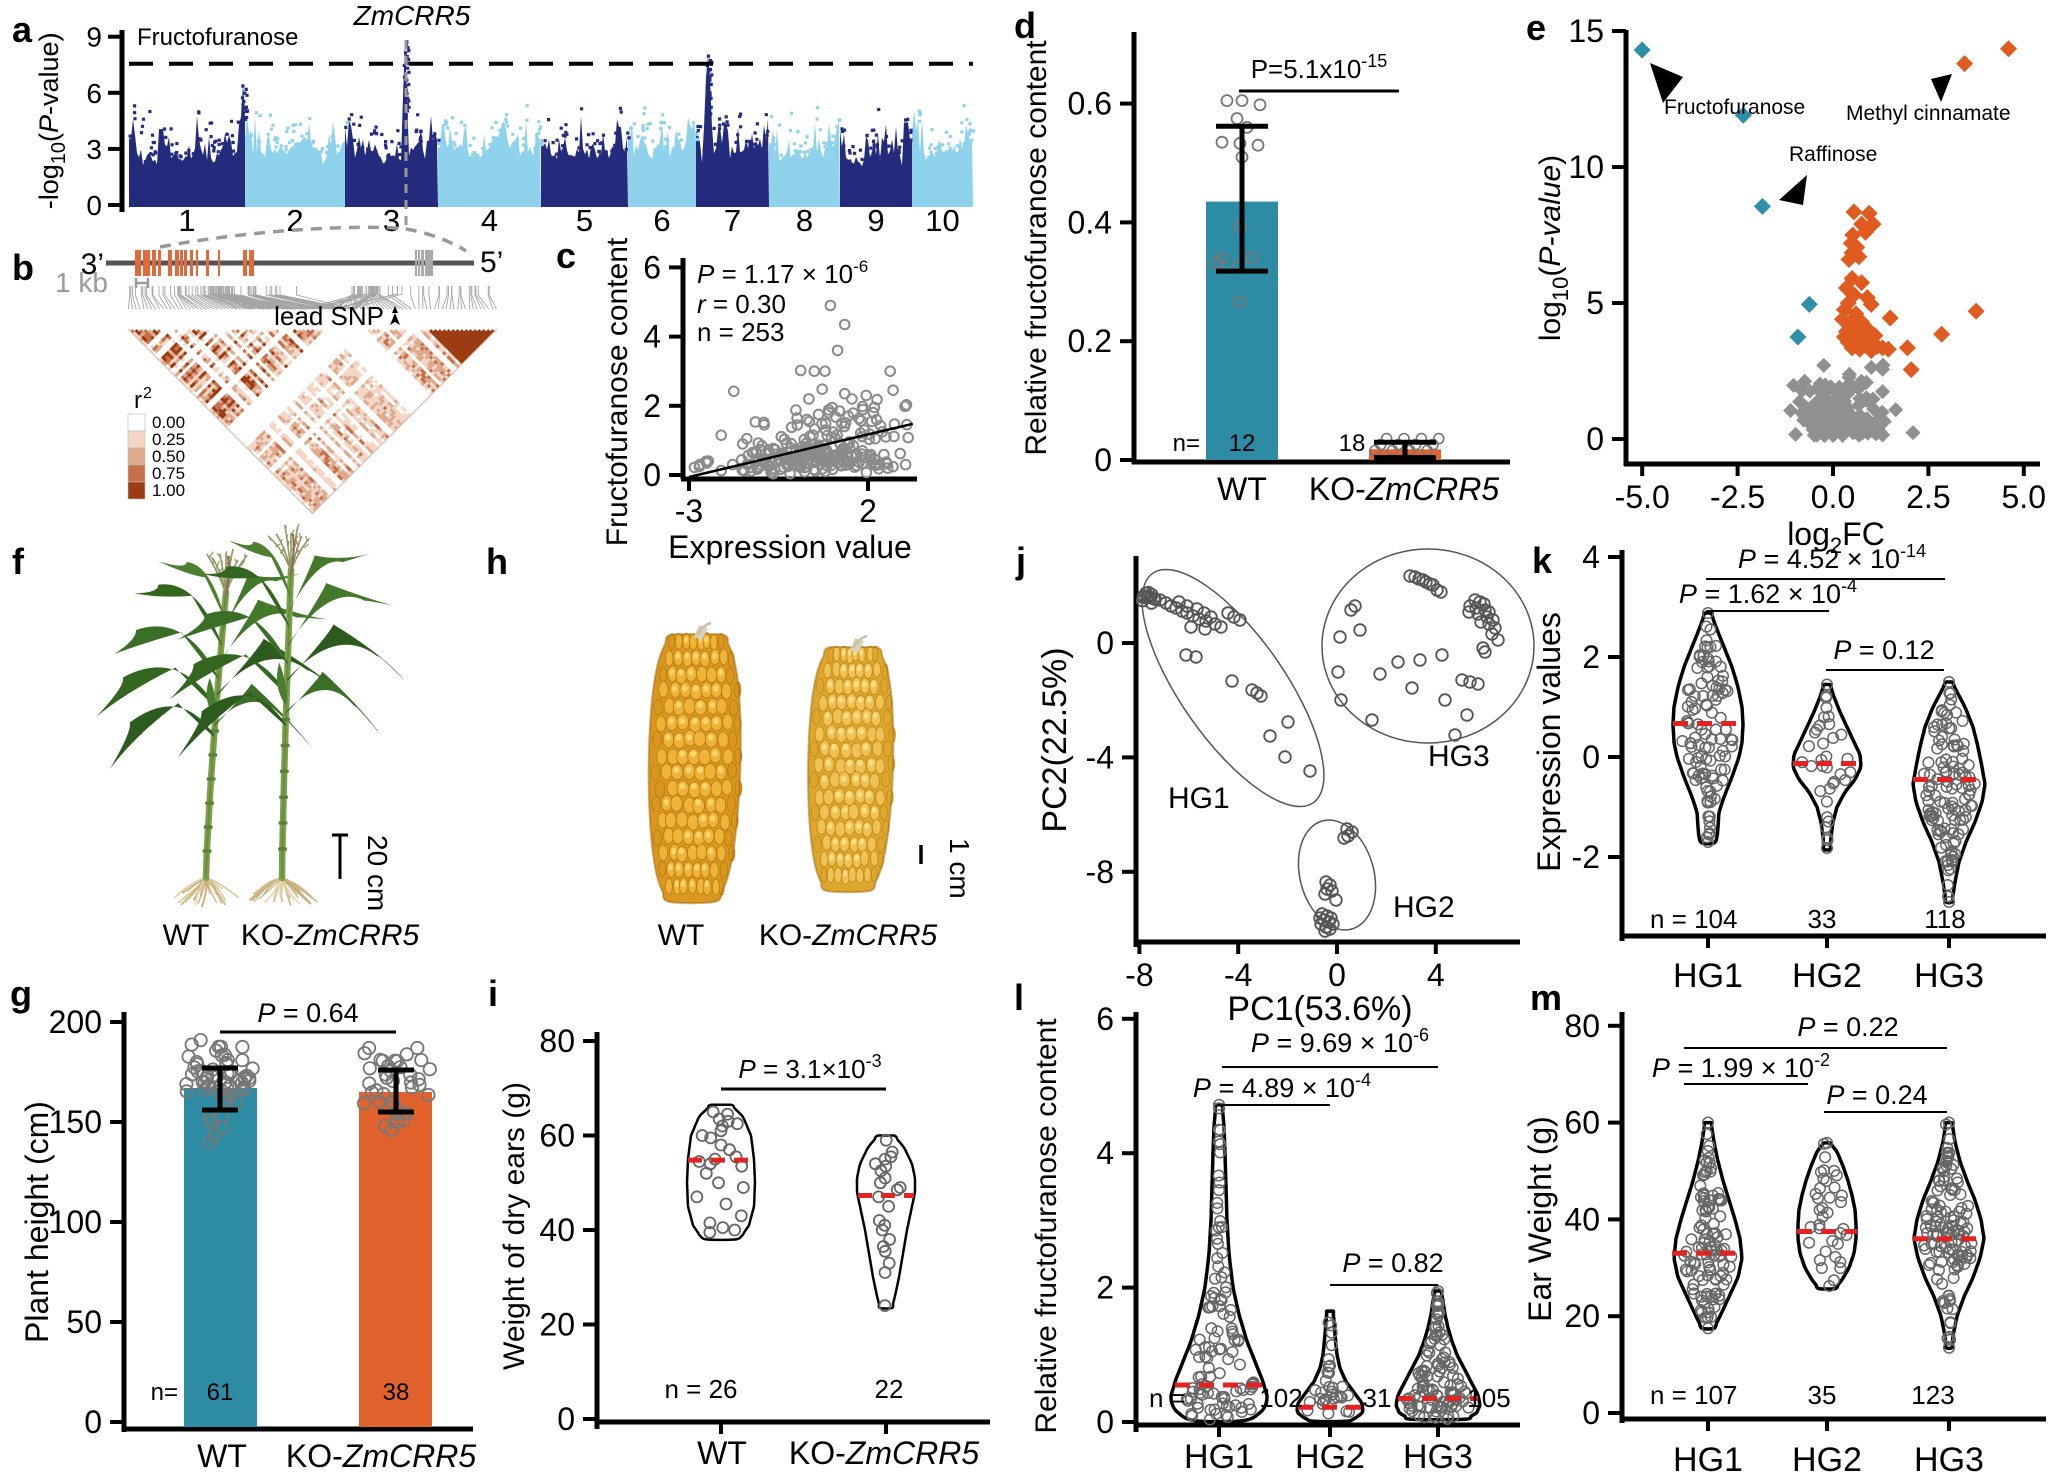 Image resolution: width=2056 pixels, height=1479 pixels. I want to click on svg-text: n =, so click(1167, 1398).